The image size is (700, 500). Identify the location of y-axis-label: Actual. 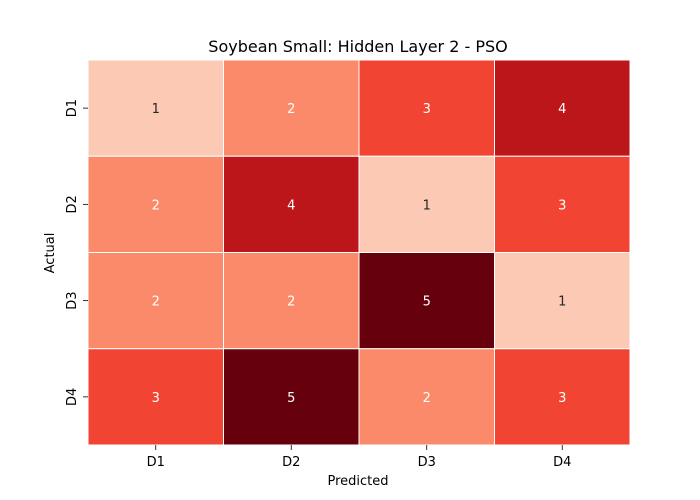
(50, 253).